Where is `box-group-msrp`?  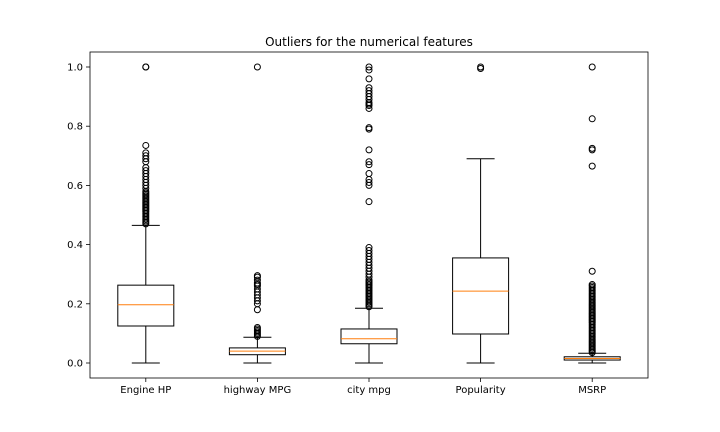 box-group-msrp is located at coordinates (592, 213).